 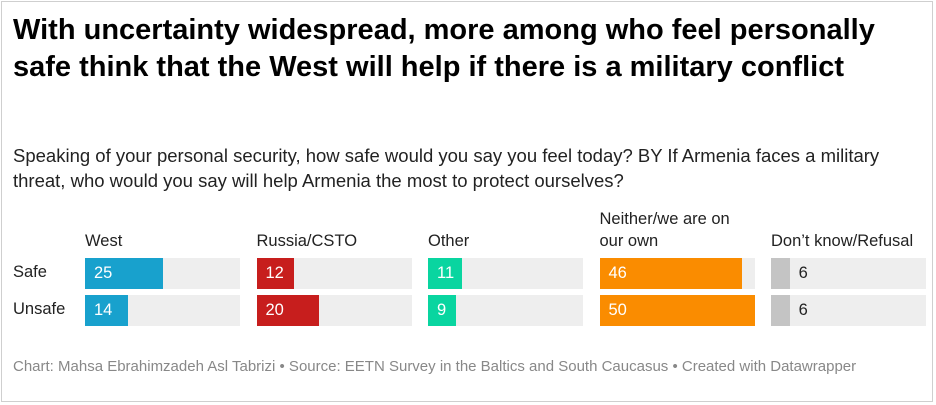 I want to click on column-header: Other, so click(x=449, y=241).